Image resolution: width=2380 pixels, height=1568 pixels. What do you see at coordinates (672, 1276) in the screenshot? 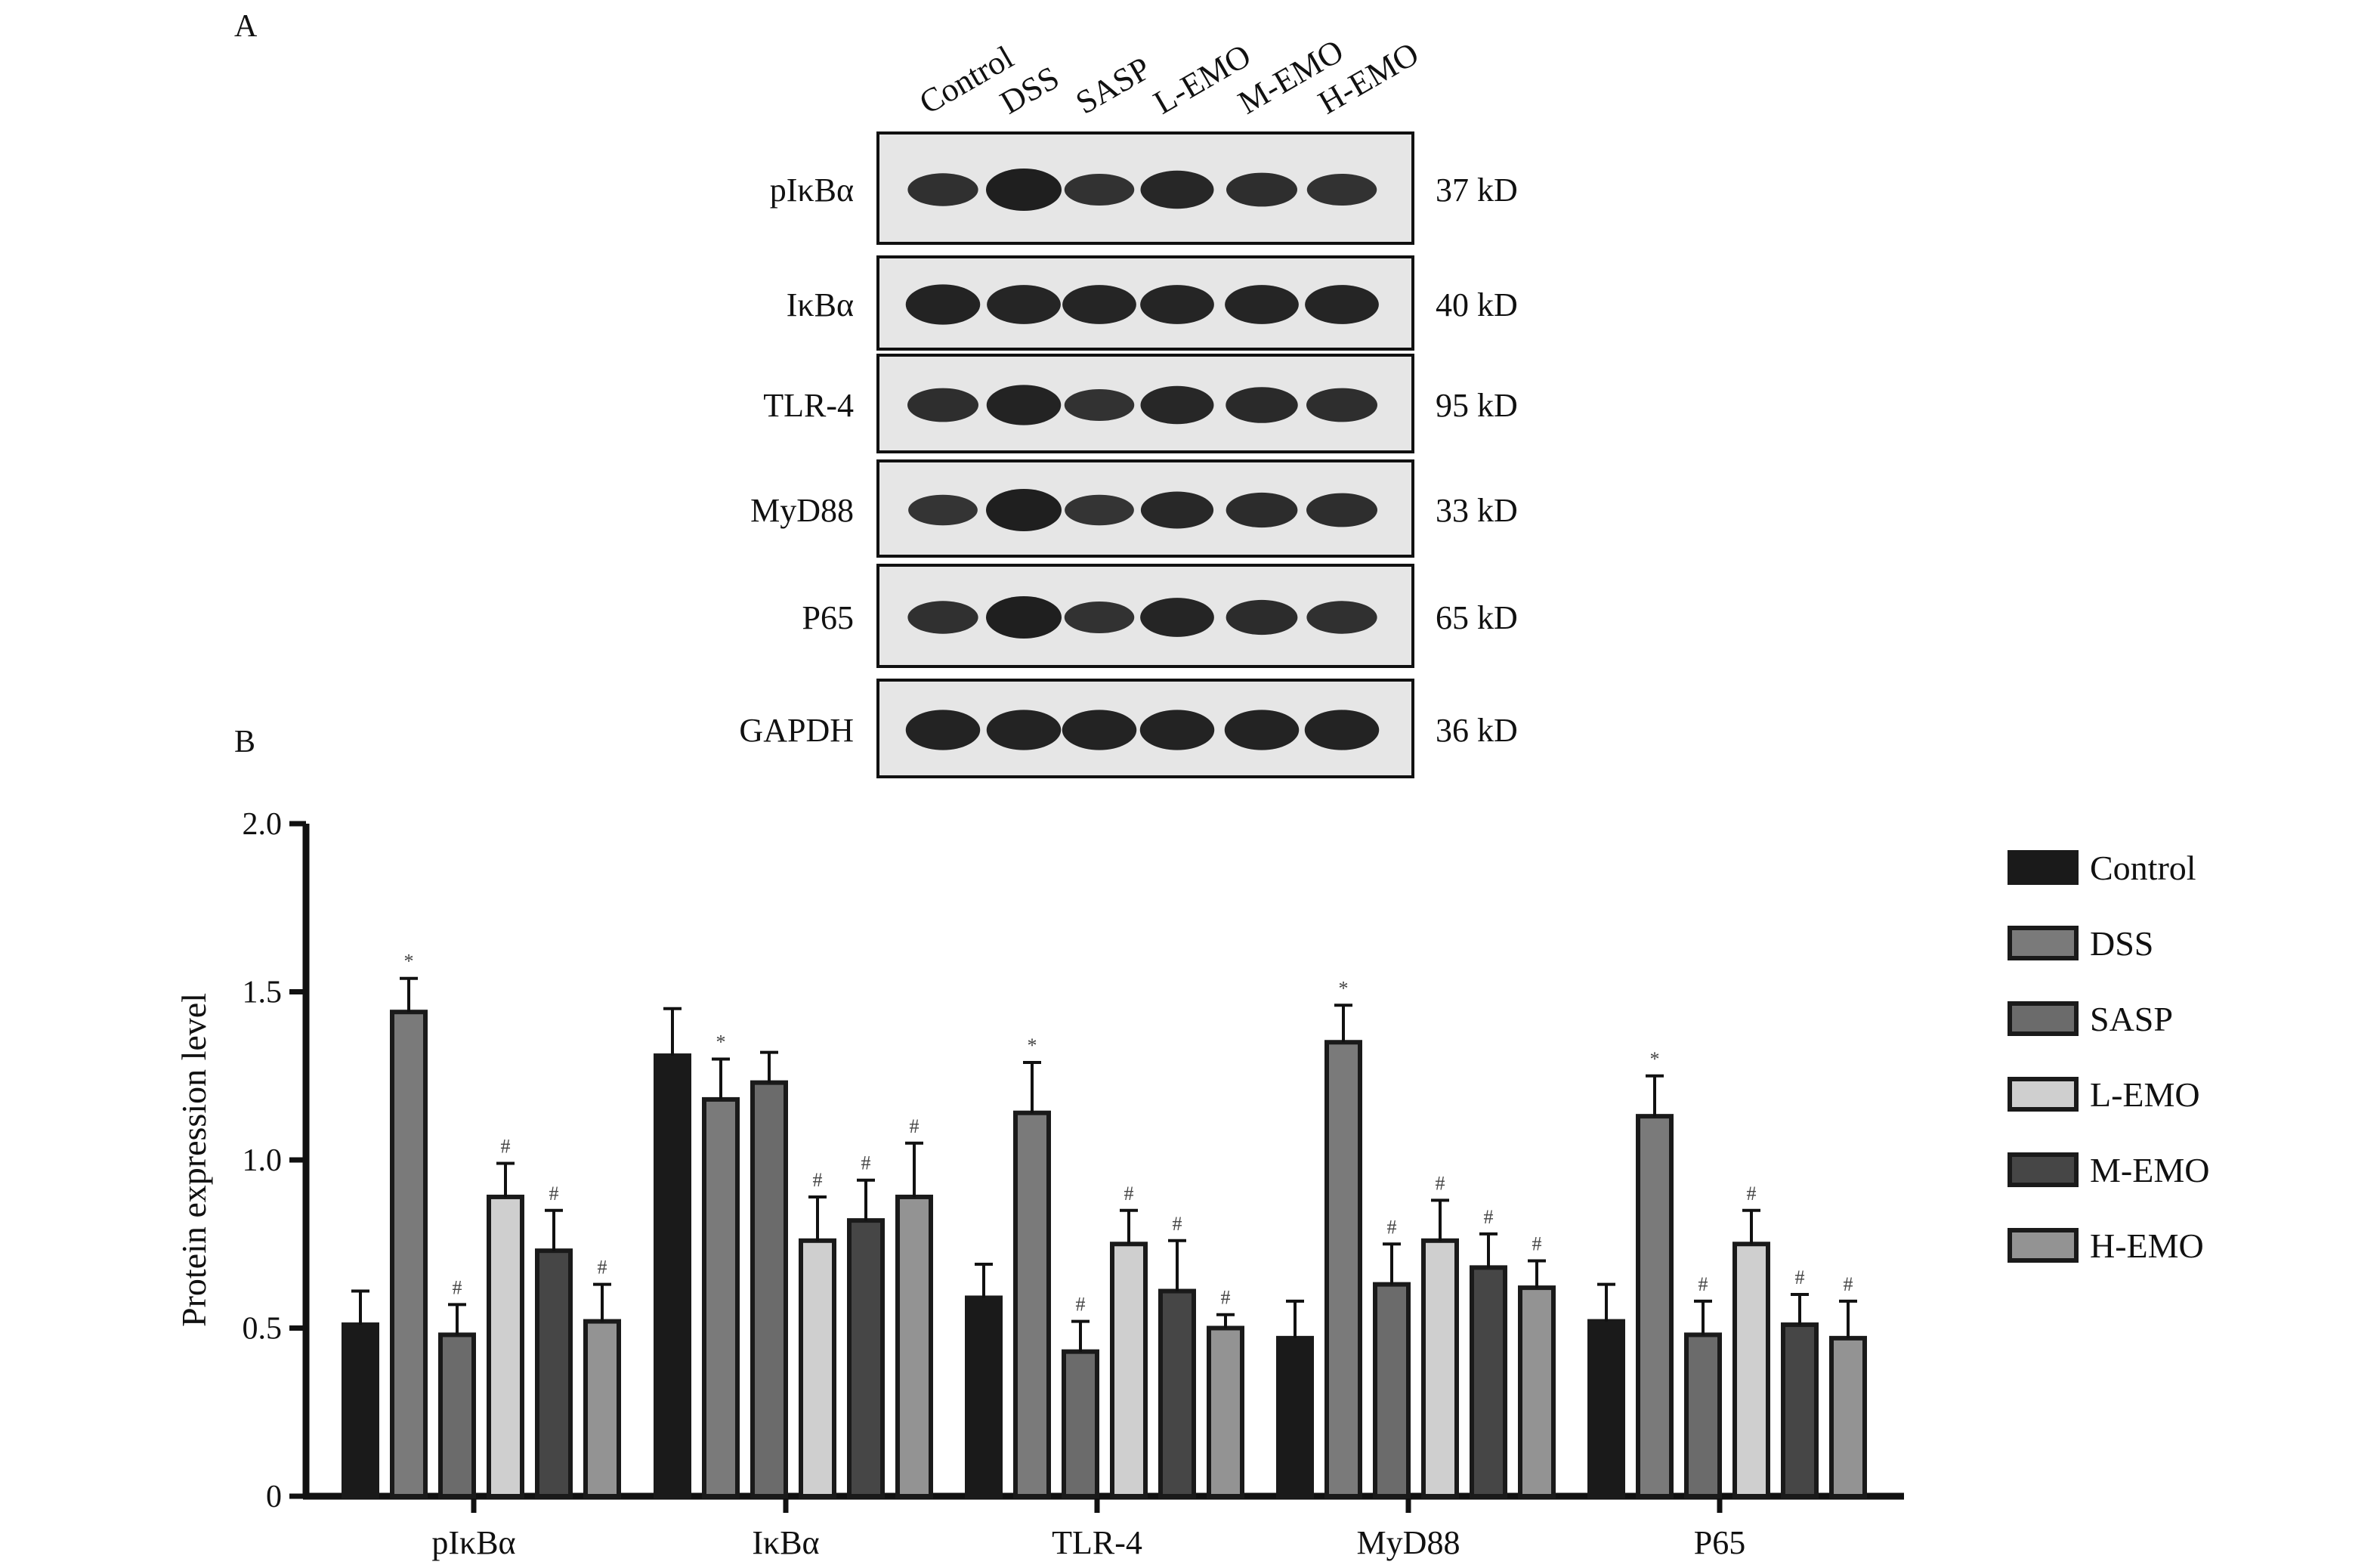
I see `bar-control-i-b` at bounding box center [672, 1276].